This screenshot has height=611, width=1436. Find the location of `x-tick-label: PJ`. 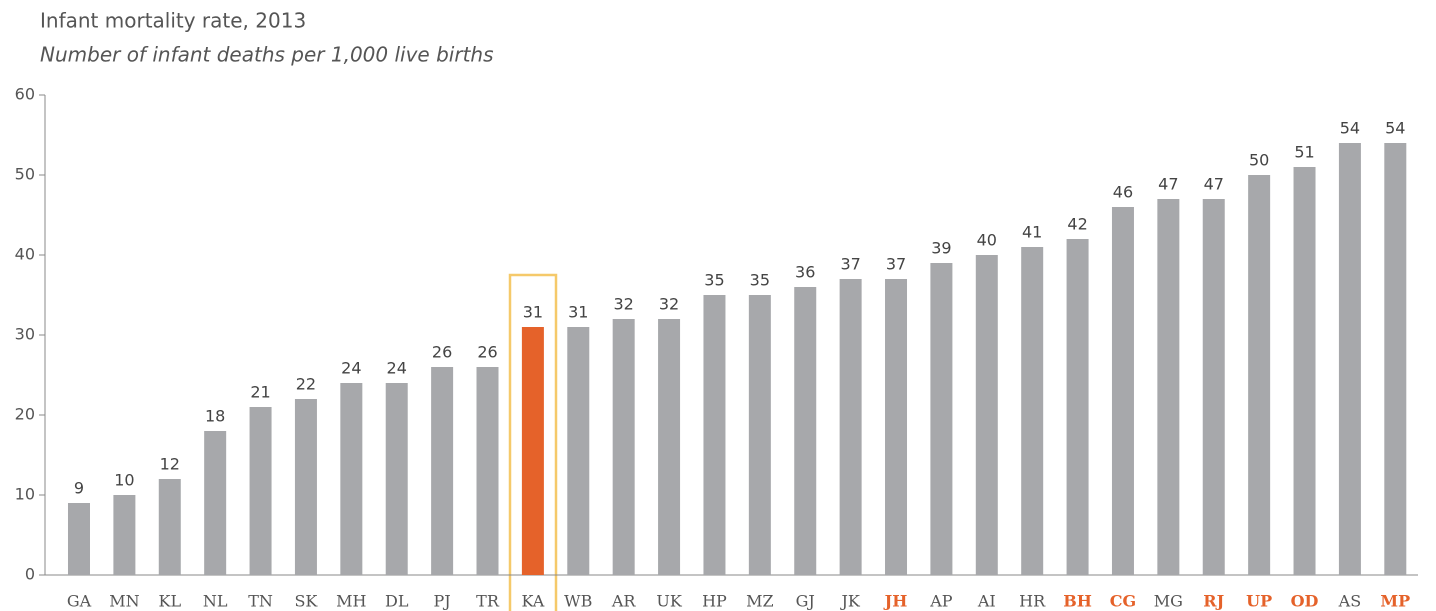

x-tick-label: PJ is located at coordinates (442, 601).